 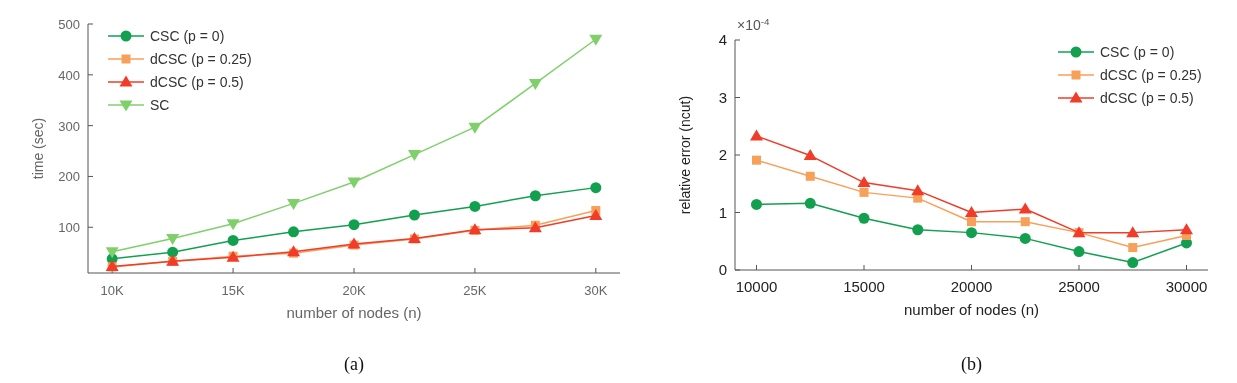 What do you see at coordinates (722, 154) in the screenshot?
I see `y-tick-label: 2` at bounding box center [722, 154].